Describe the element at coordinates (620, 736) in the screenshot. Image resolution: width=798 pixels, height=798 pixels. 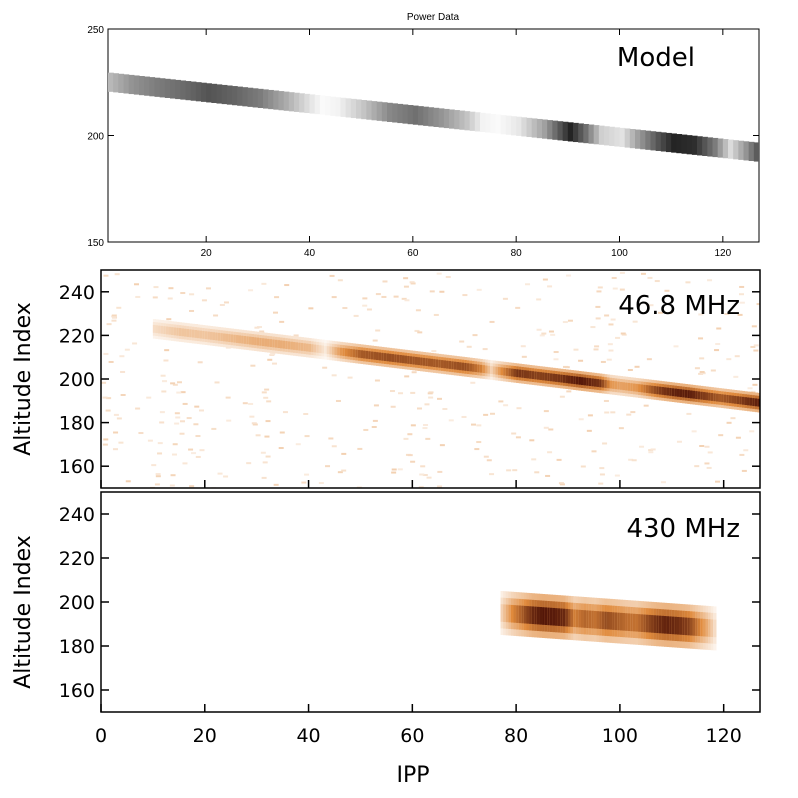
I see `x-tick-label: 100` at that location.